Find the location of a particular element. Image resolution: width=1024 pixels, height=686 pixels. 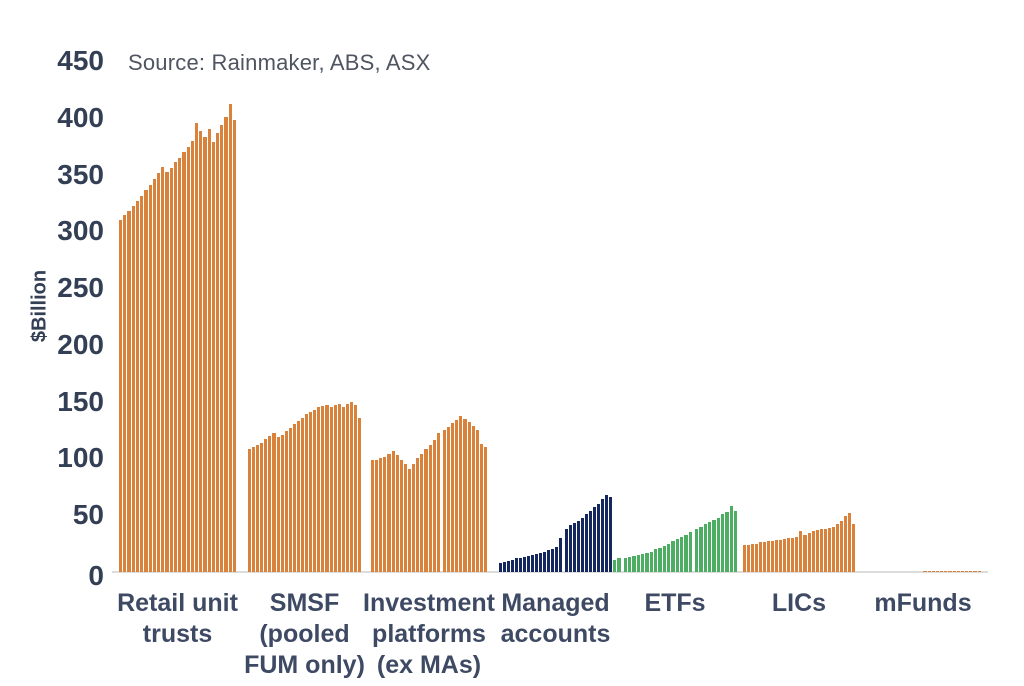

y-tick-label: 350 is located at coordinates (80, 174).